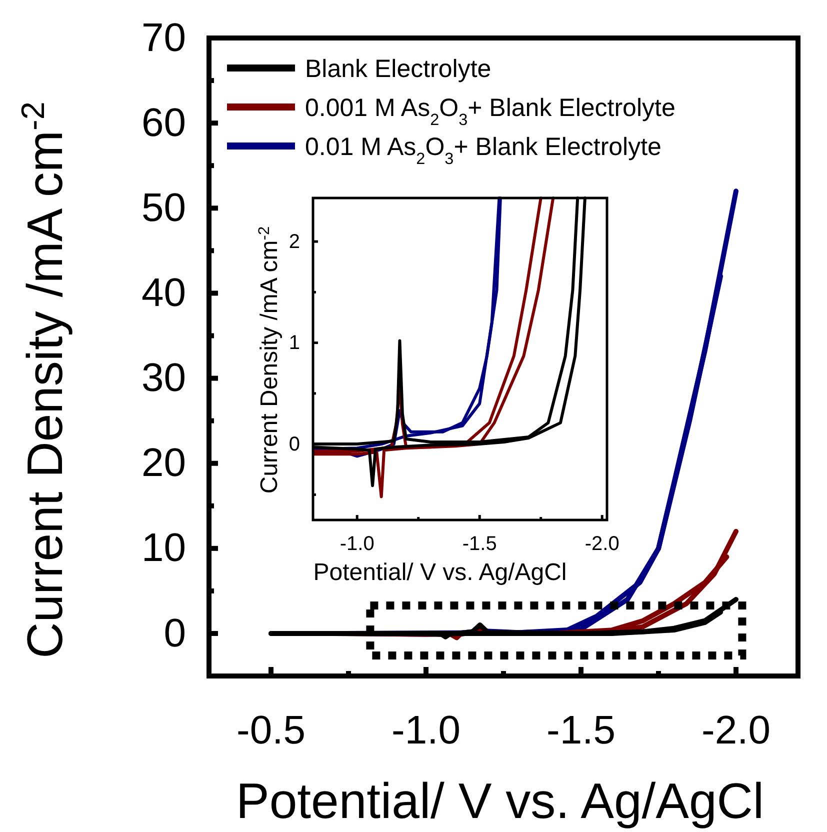 The width and height of the screenshot is (827, 832). What do you see at coordinates (164, 208) in the screenshot?
I see `y-tick-label: 50` at bounding box center [164, 208].